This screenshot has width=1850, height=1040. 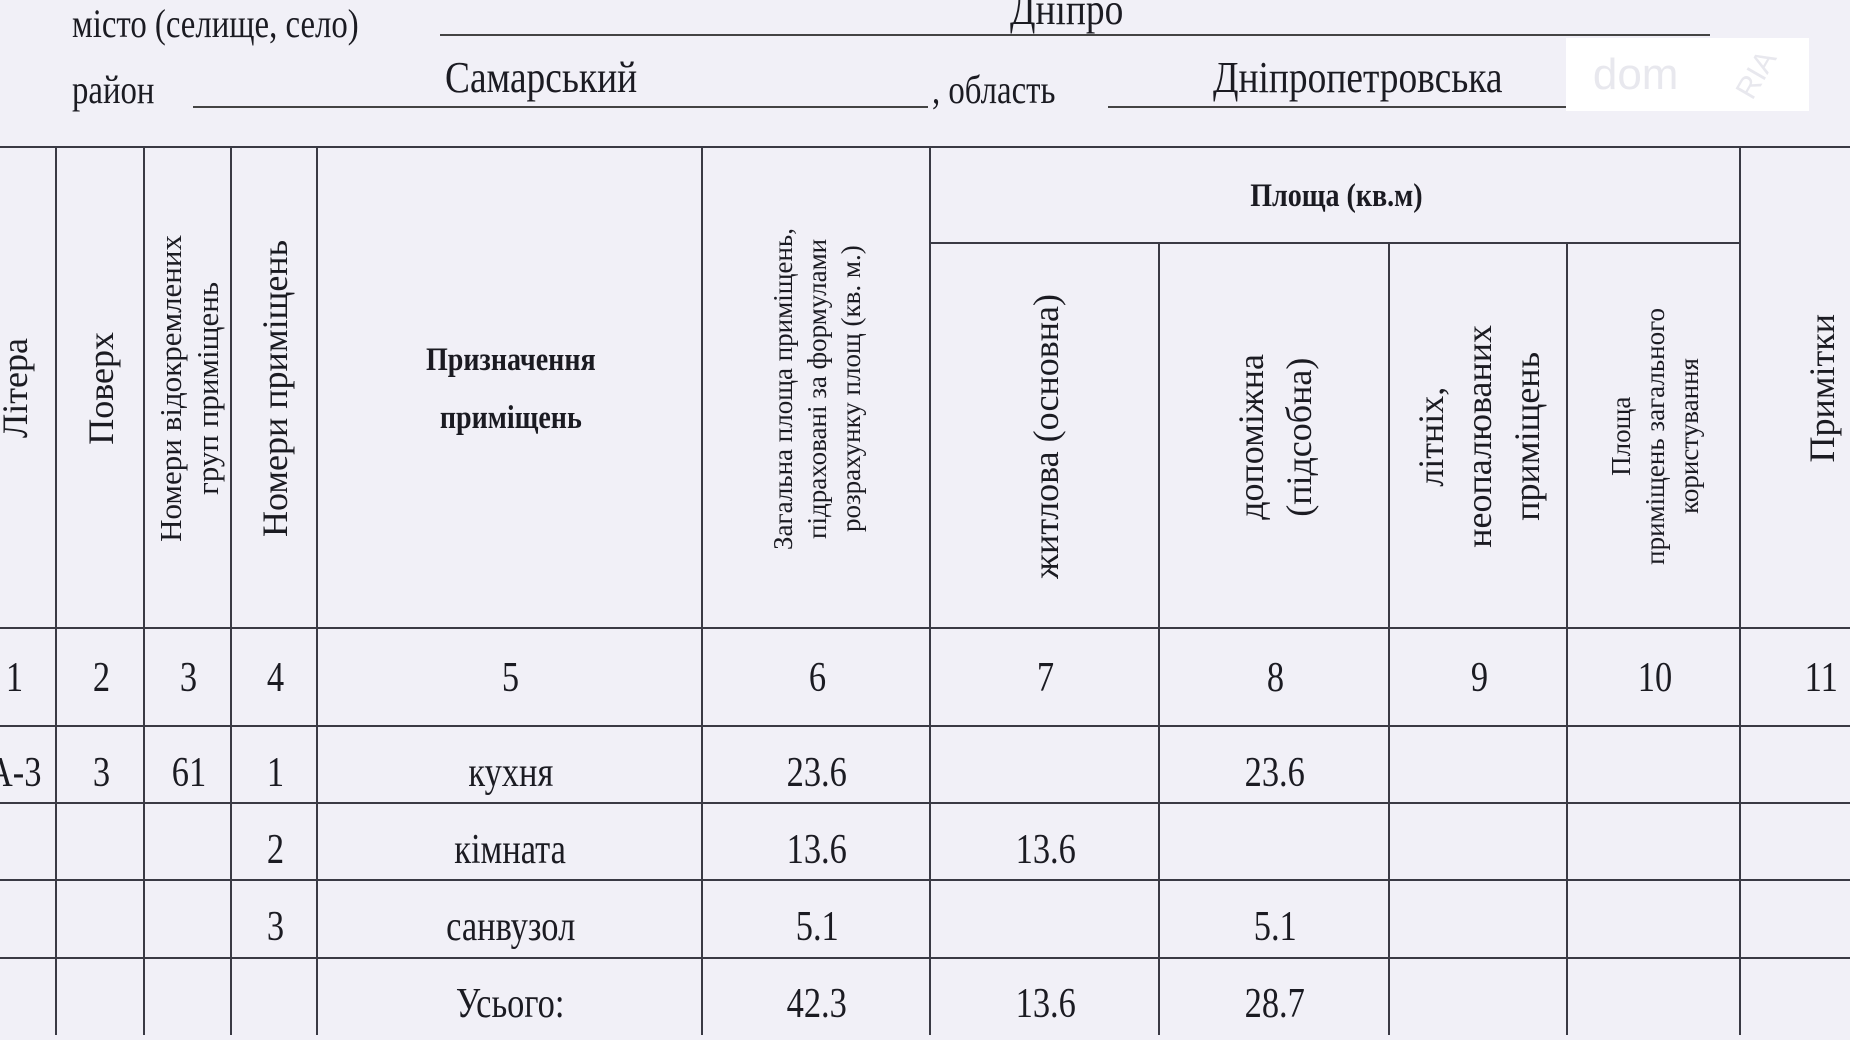 What do you see at coordinates (560, 107) in the screenshot?
I see `district-underline` at bounding box center [560, 107].